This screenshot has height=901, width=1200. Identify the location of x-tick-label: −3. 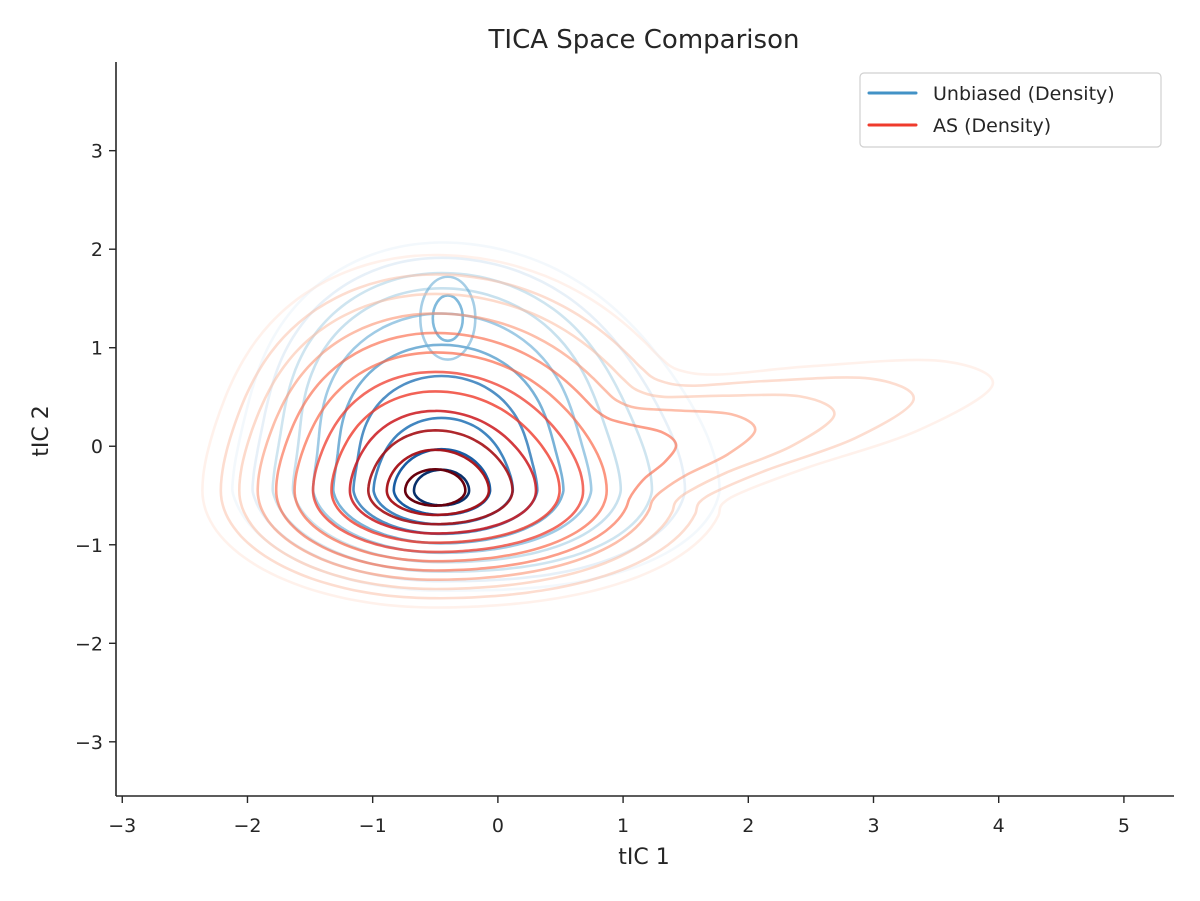
(122, 826).